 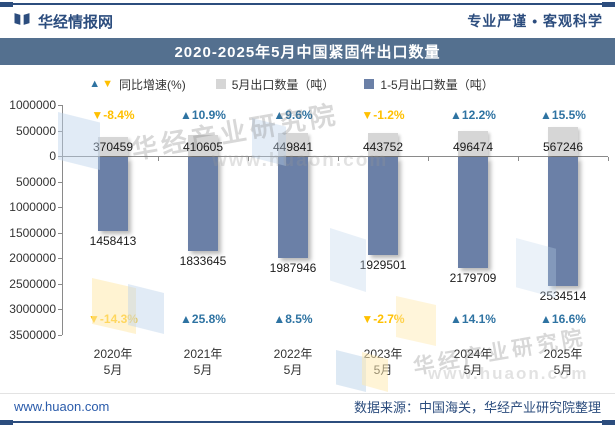 I want to click on bottom-border-right-cap, so click(x=608, y=422).